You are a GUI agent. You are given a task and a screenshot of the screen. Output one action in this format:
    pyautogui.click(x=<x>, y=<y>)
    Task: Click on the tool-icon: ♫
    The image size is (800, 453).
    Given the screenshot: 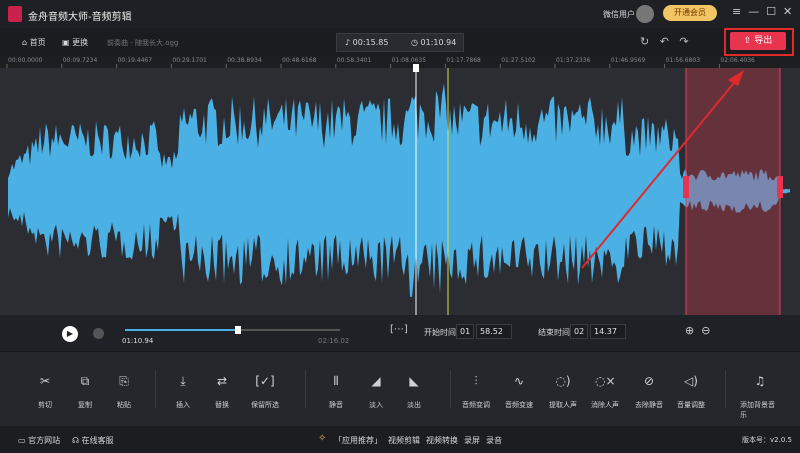 What is the action you would take?
    pyautogui.click(x=760, y=381)
    